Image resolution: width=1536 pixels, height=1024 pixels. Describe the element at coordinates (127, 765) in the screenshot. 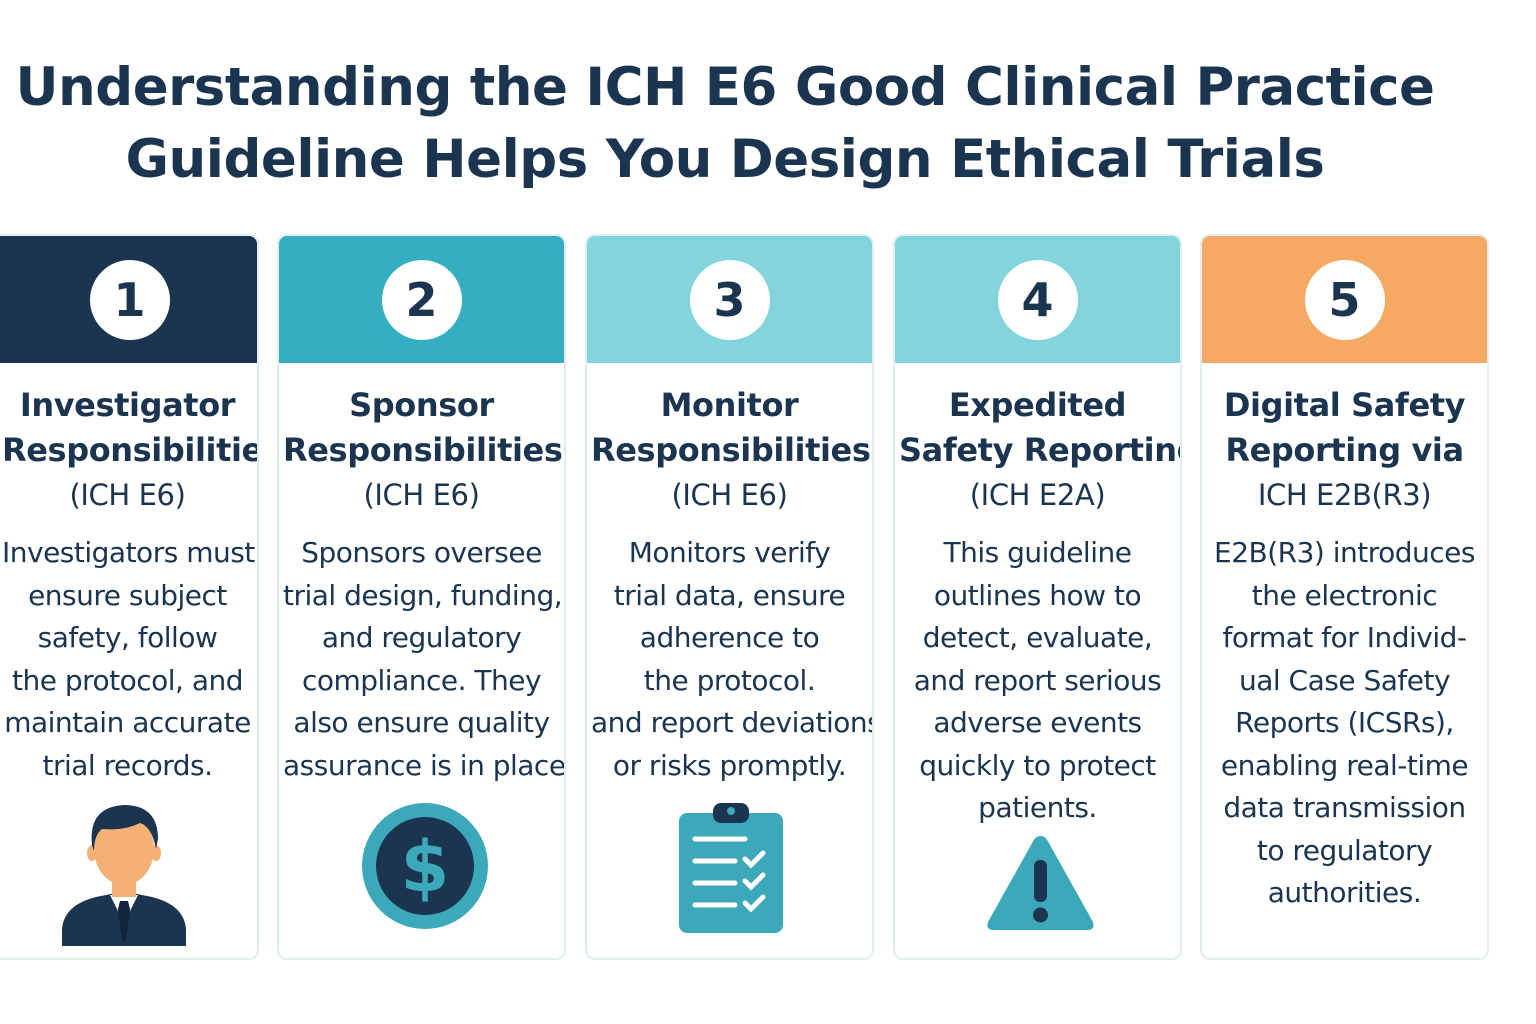

I see `card-body-line: trial records.` at that location.